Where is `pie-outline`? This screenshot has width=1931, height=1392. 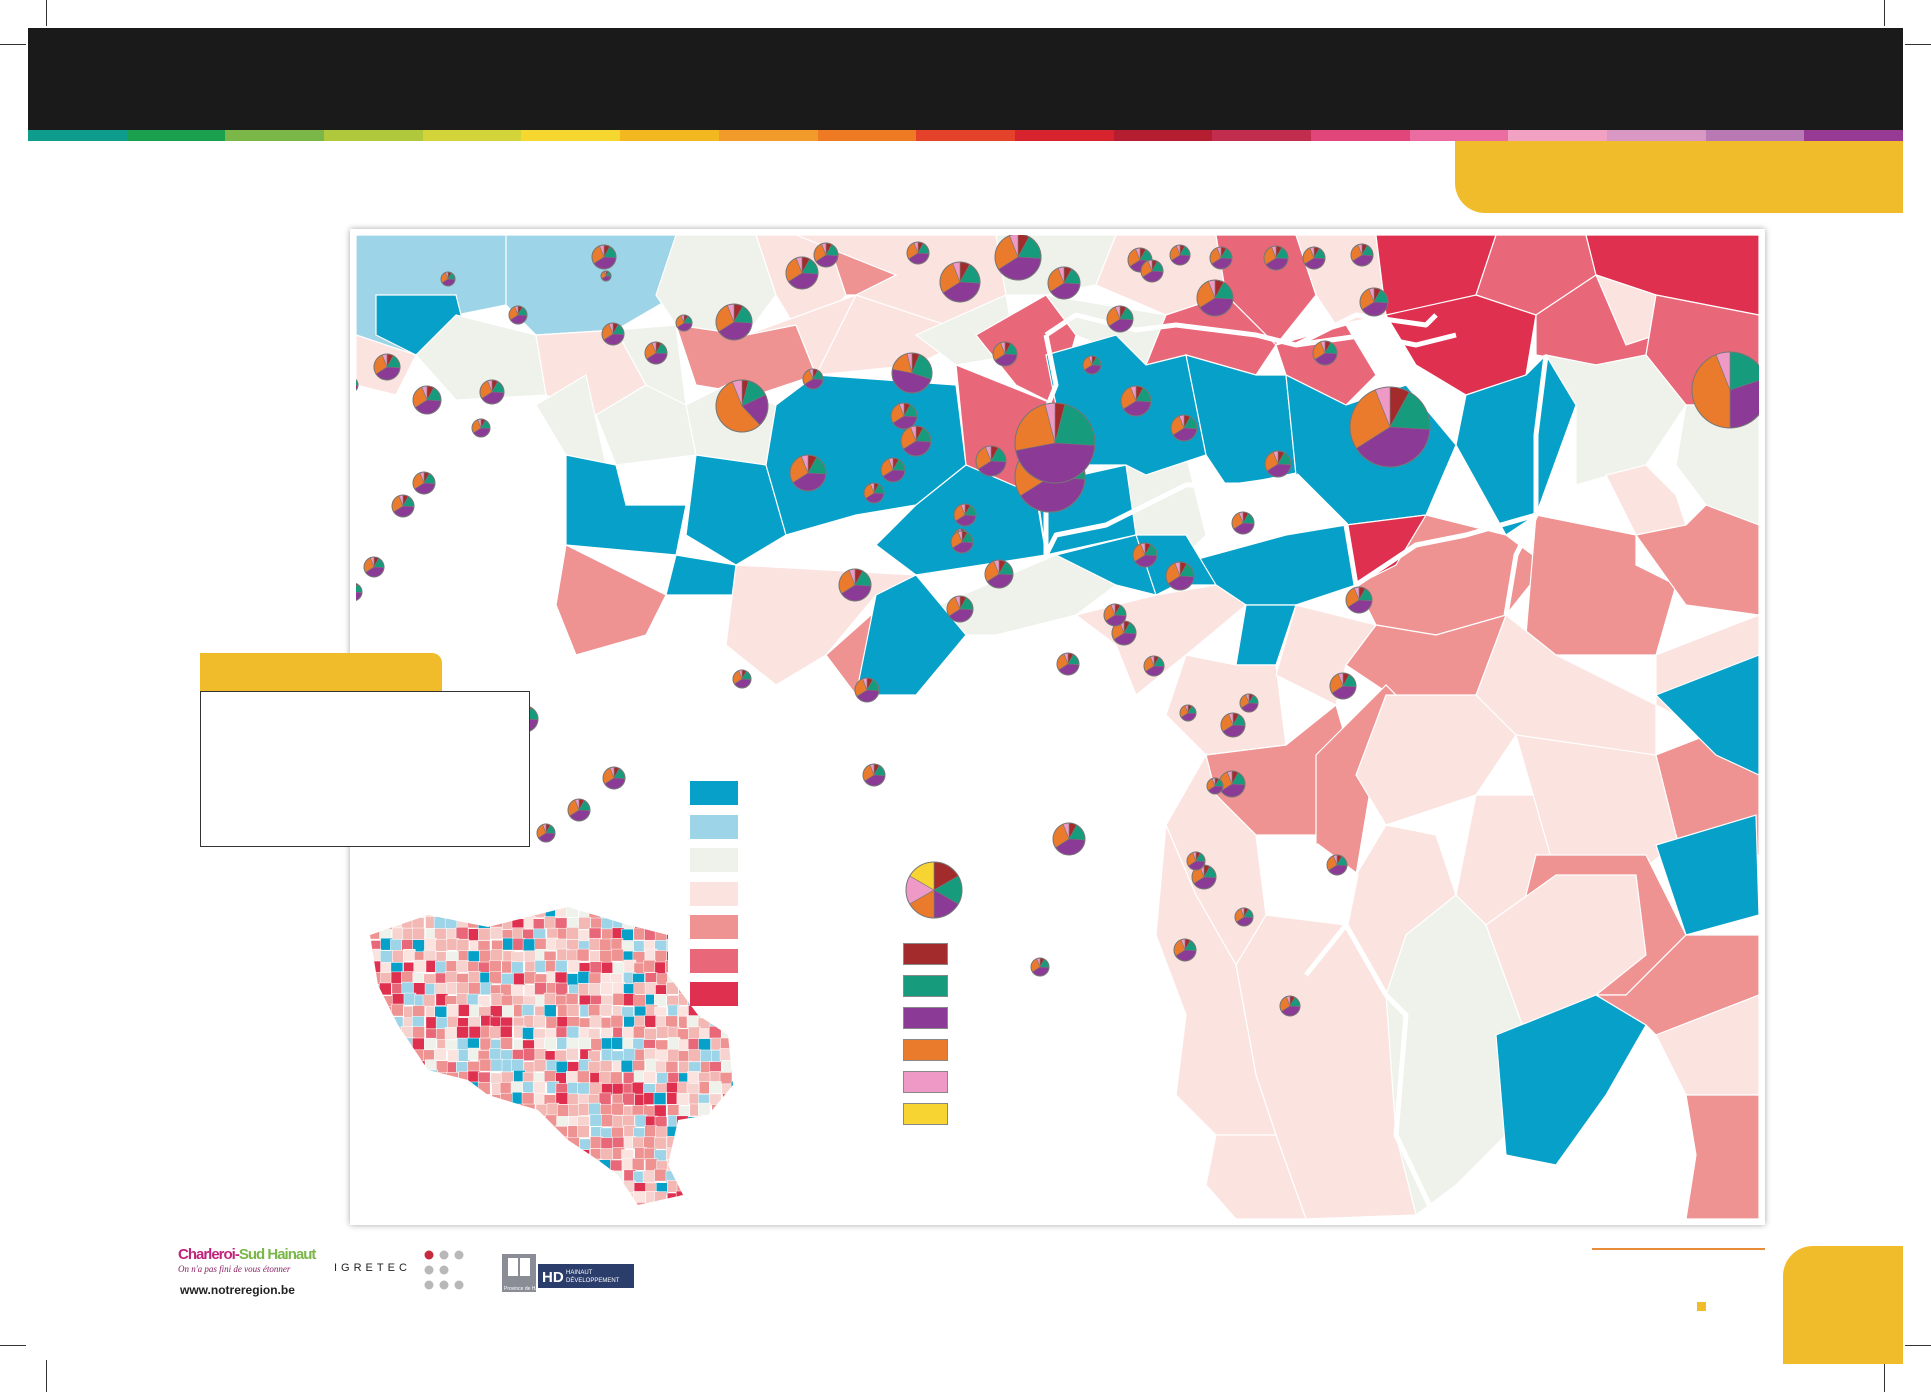 pie-outline is located at coordinates (1244, 917).